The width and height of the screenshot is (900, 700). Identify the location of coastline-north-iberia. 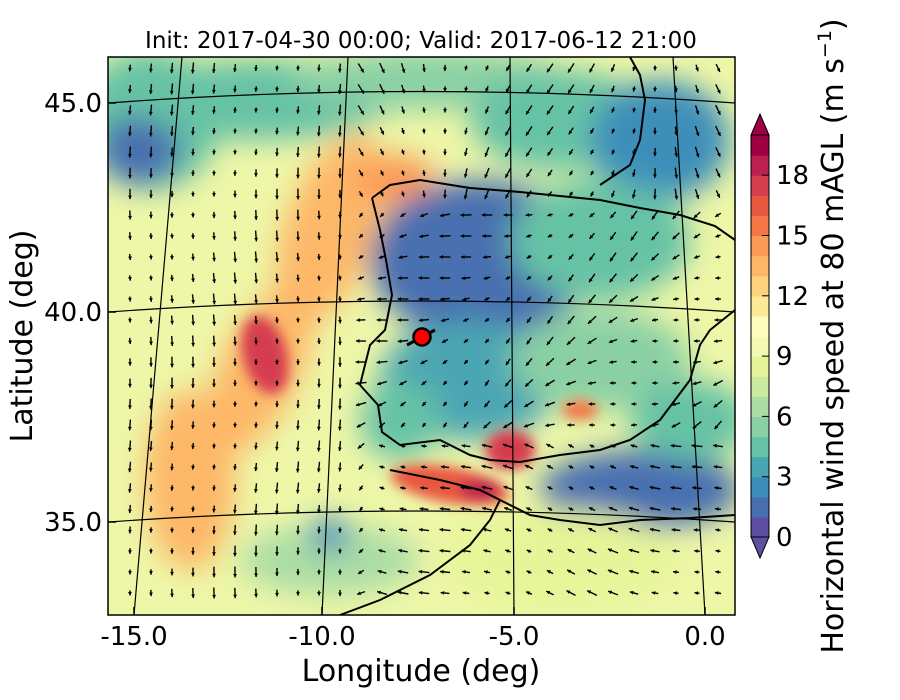
(553, 209).